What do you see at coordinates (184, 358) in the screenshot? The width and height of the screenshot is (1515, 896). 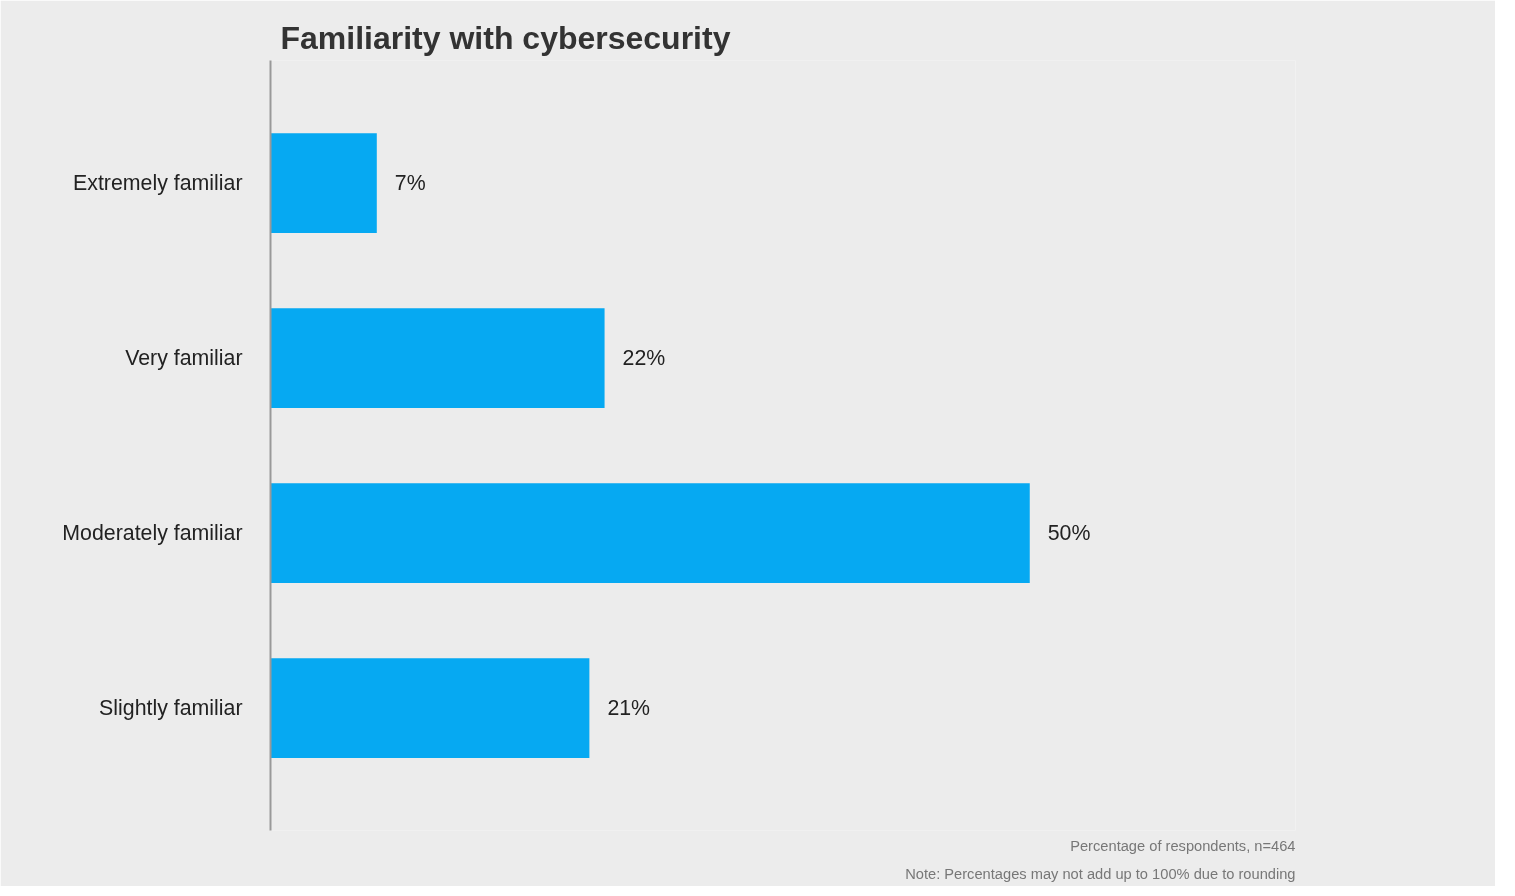 I see `y-tick-label: Very familiar` at bounding box center [184, 358].